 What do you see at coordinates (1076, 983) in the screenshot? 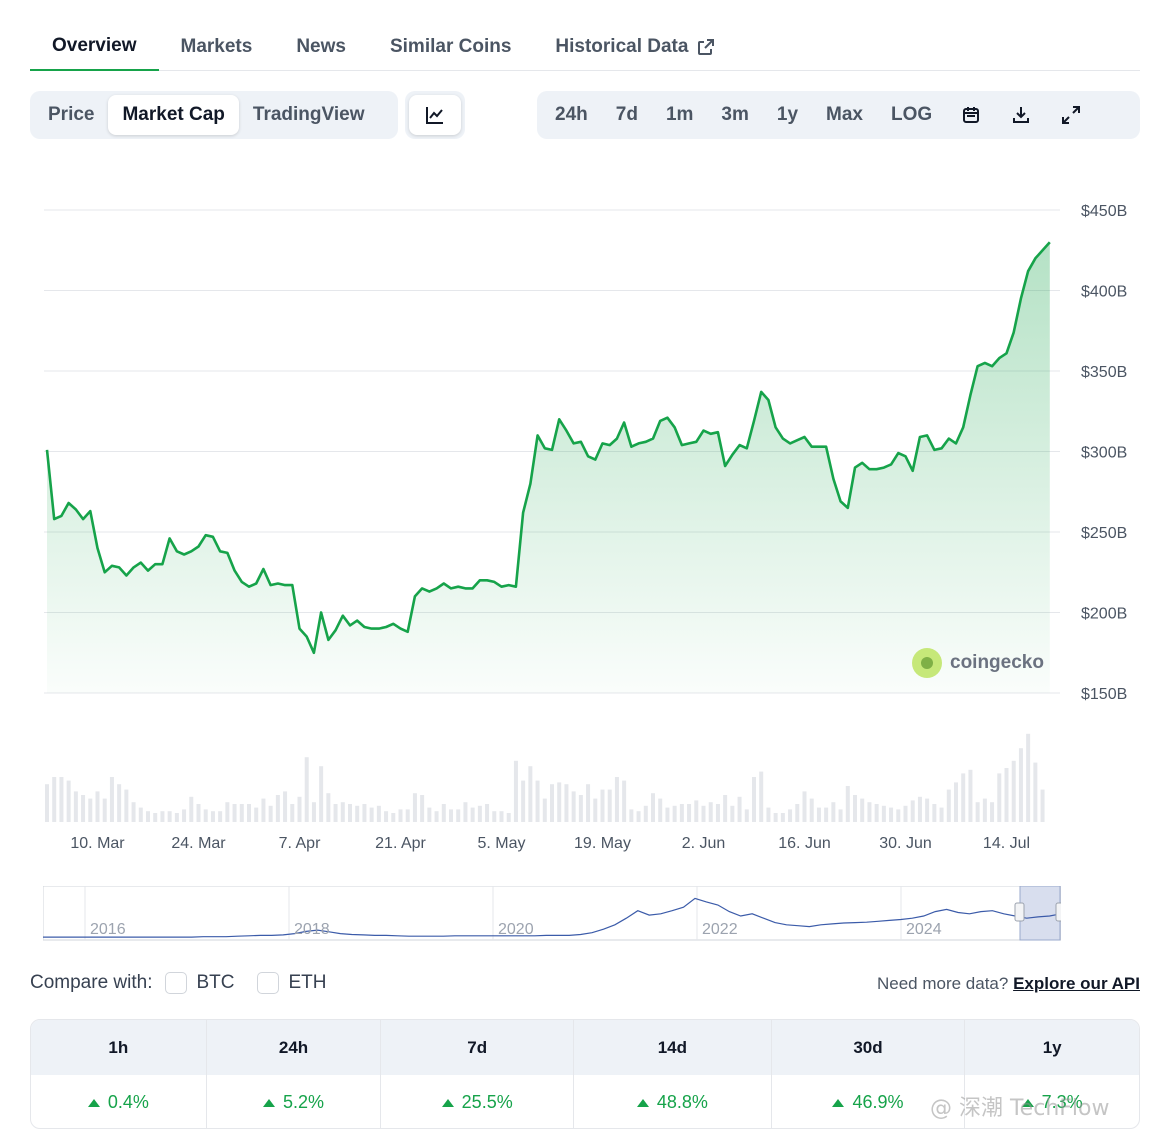
I see `explore-api-link: Explore our API` at bounding box center [1076, 983].